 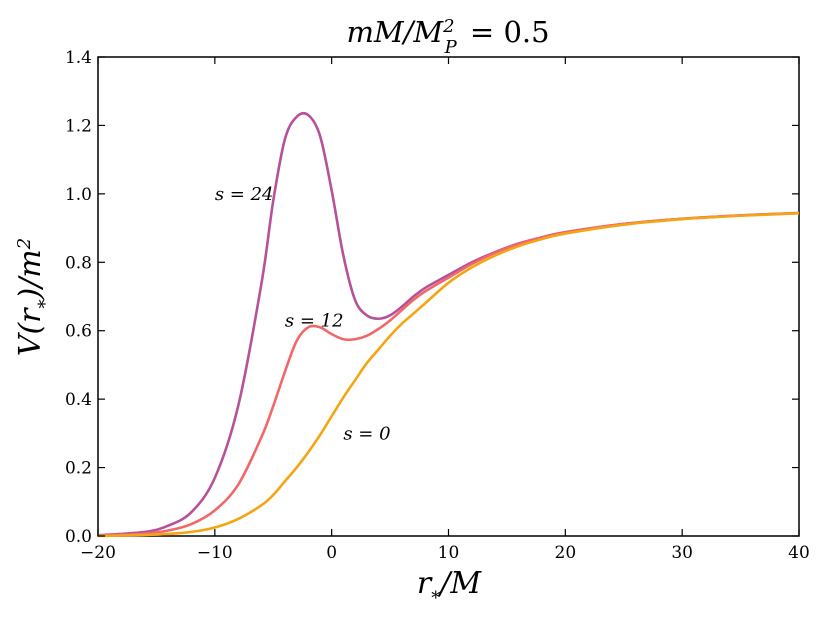 I want to click on y-tick-label: 1.4, so click(x=78, y=58).